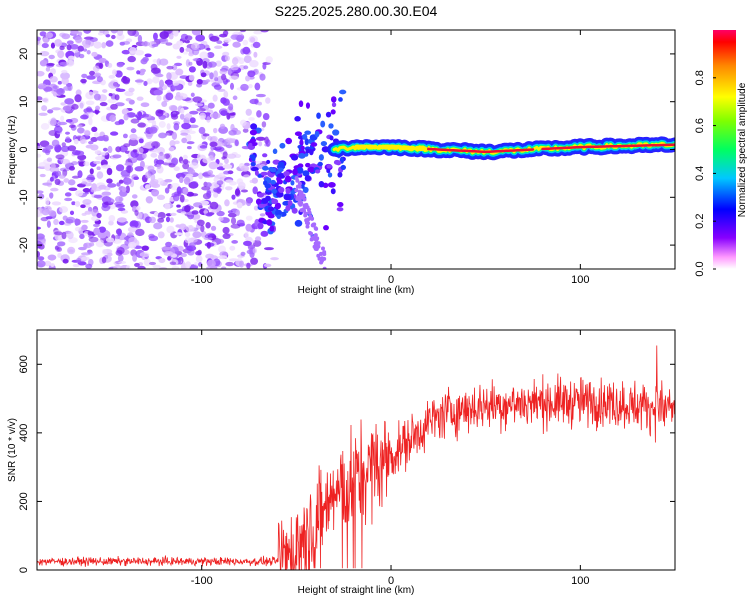 The height and width of the screenshot is (600, 750). I want to click on y-tick-label: 0, so click(24, 149).